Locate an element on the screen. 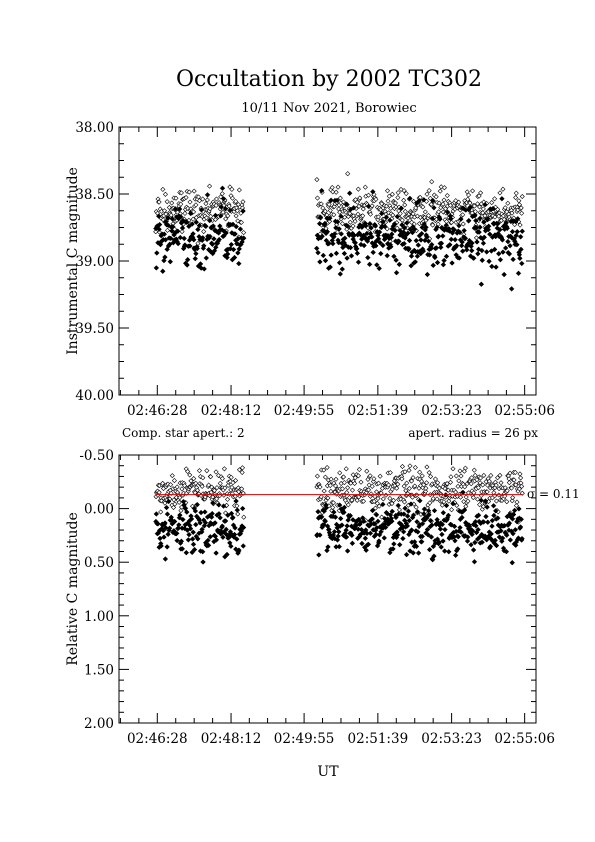 The height and width of the screenshot is (842, 595). comp-star-aperture-note: Comp. star apert.: 2 is located at coordinates (183, 433).